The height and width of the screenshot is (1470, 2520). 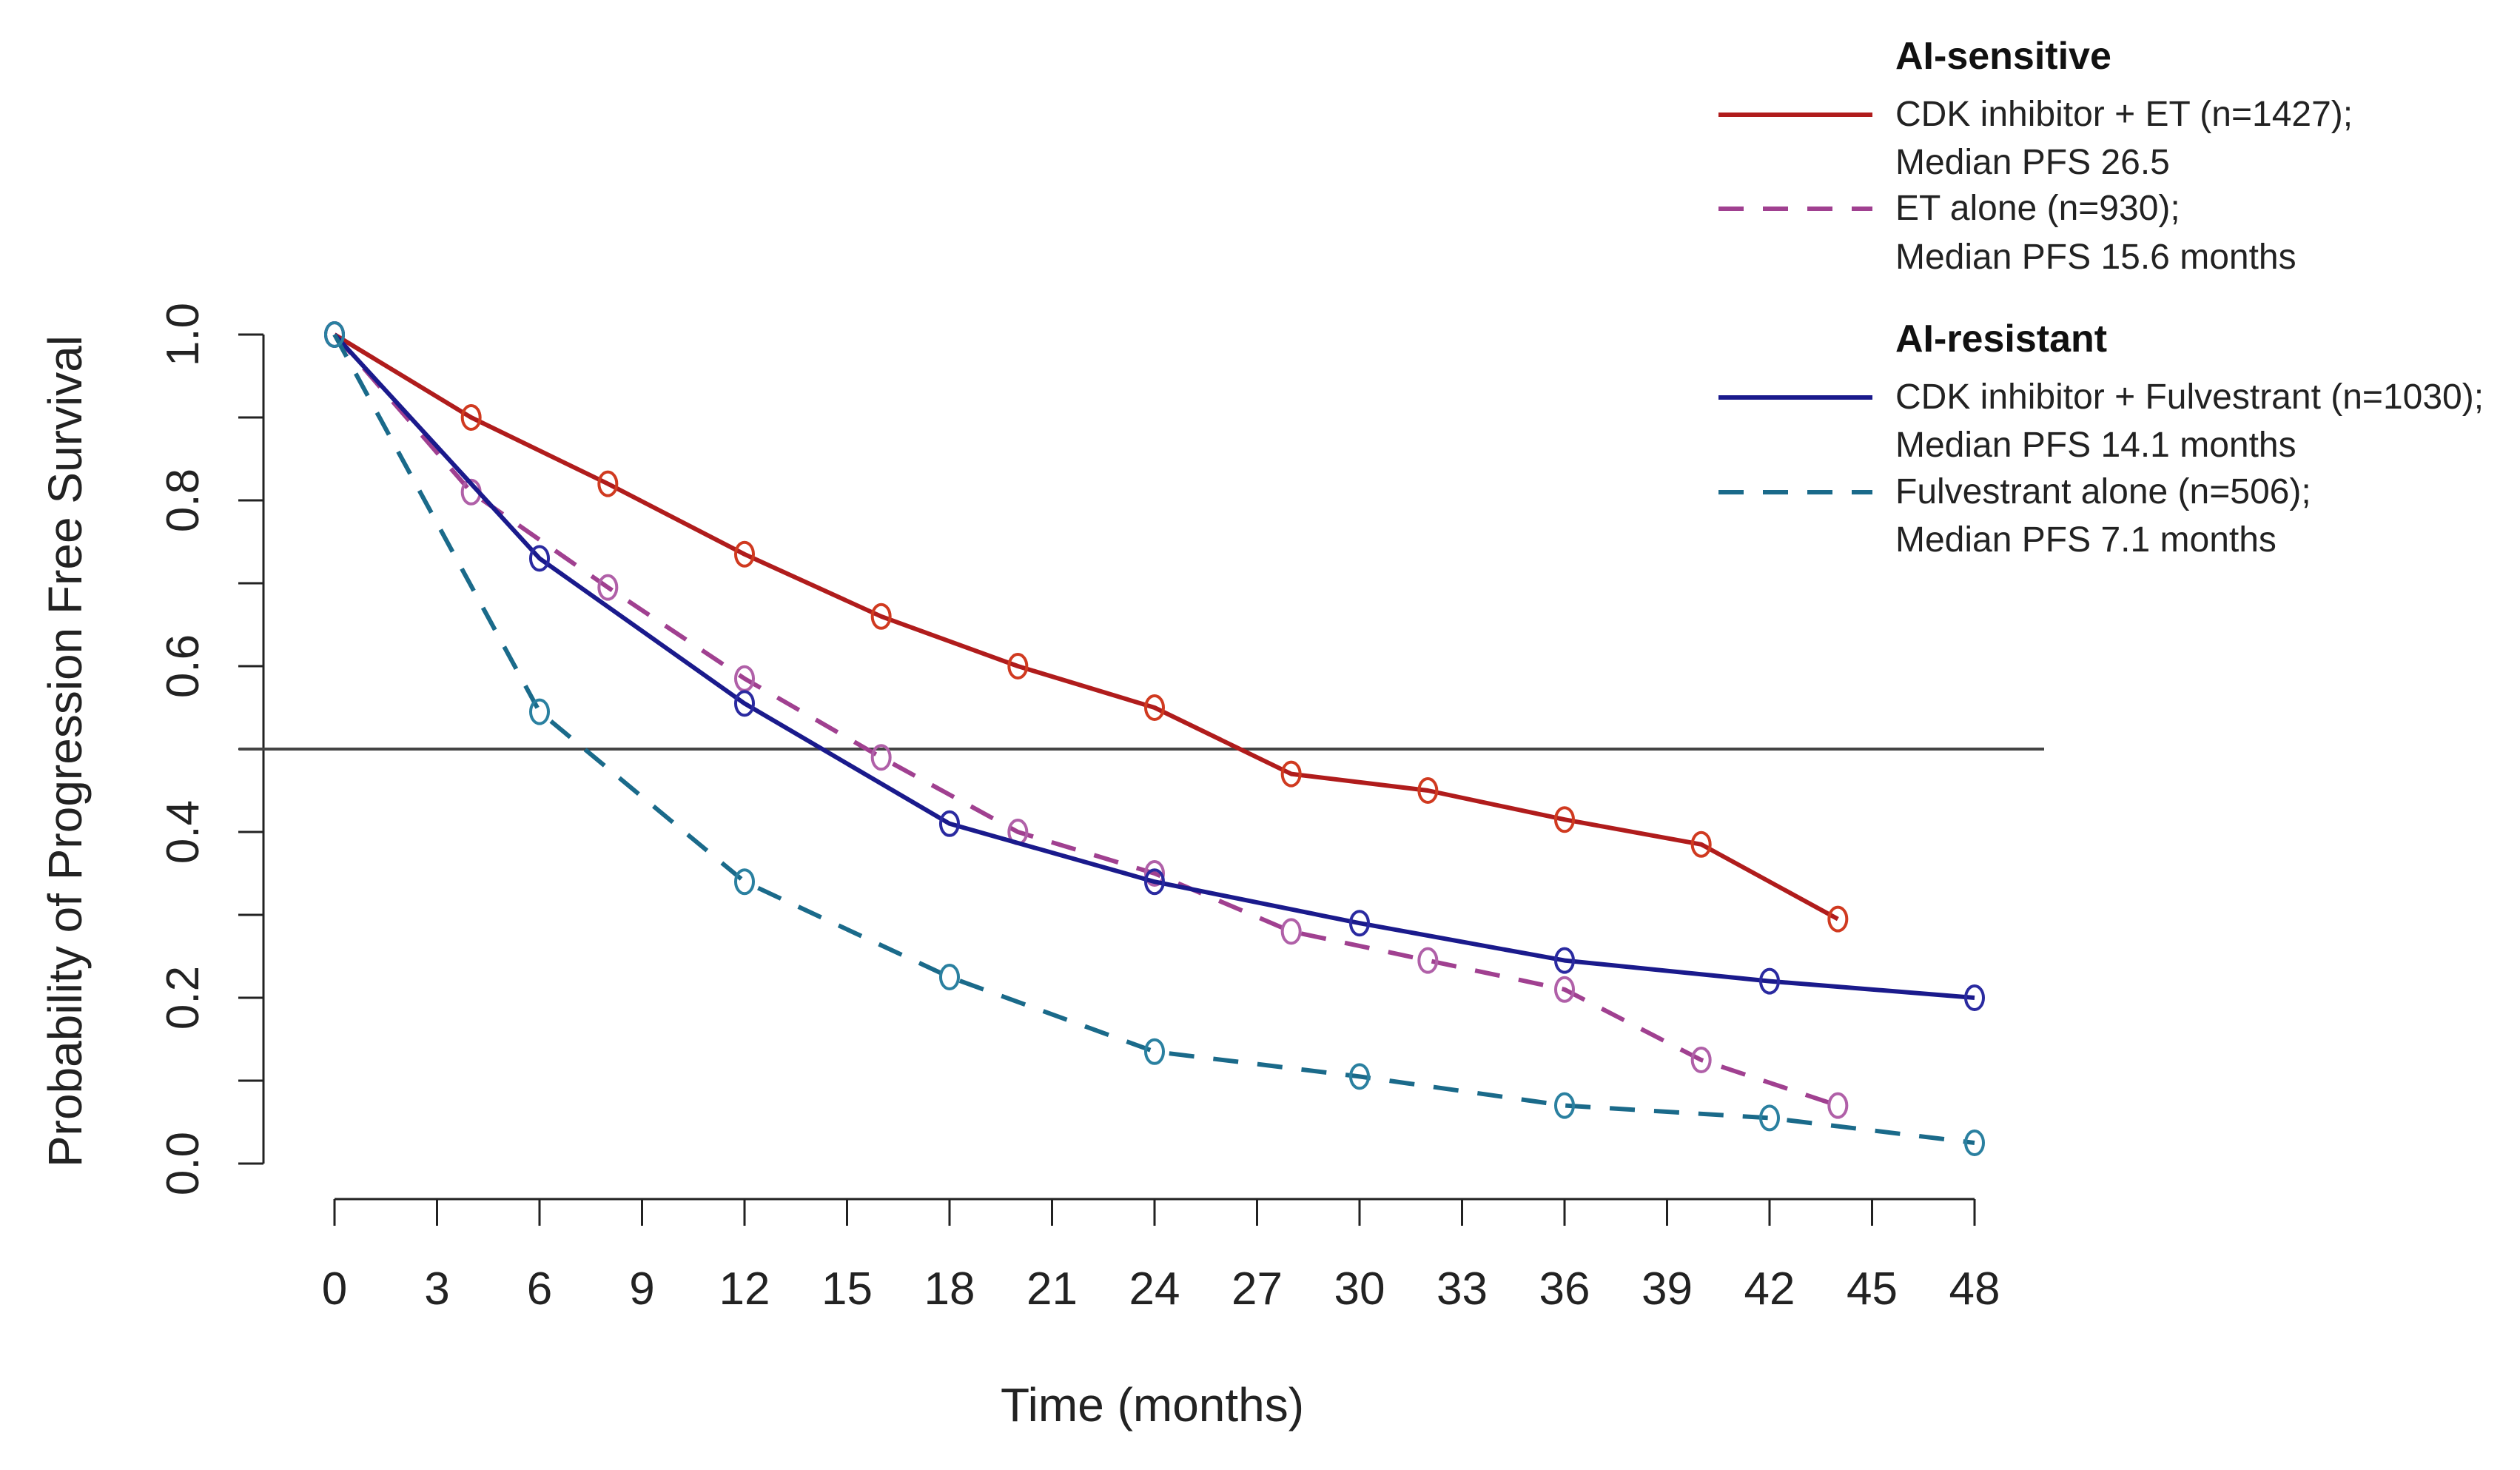 I want to click on x-tick-label: 12, so click(x=745, y=1289).